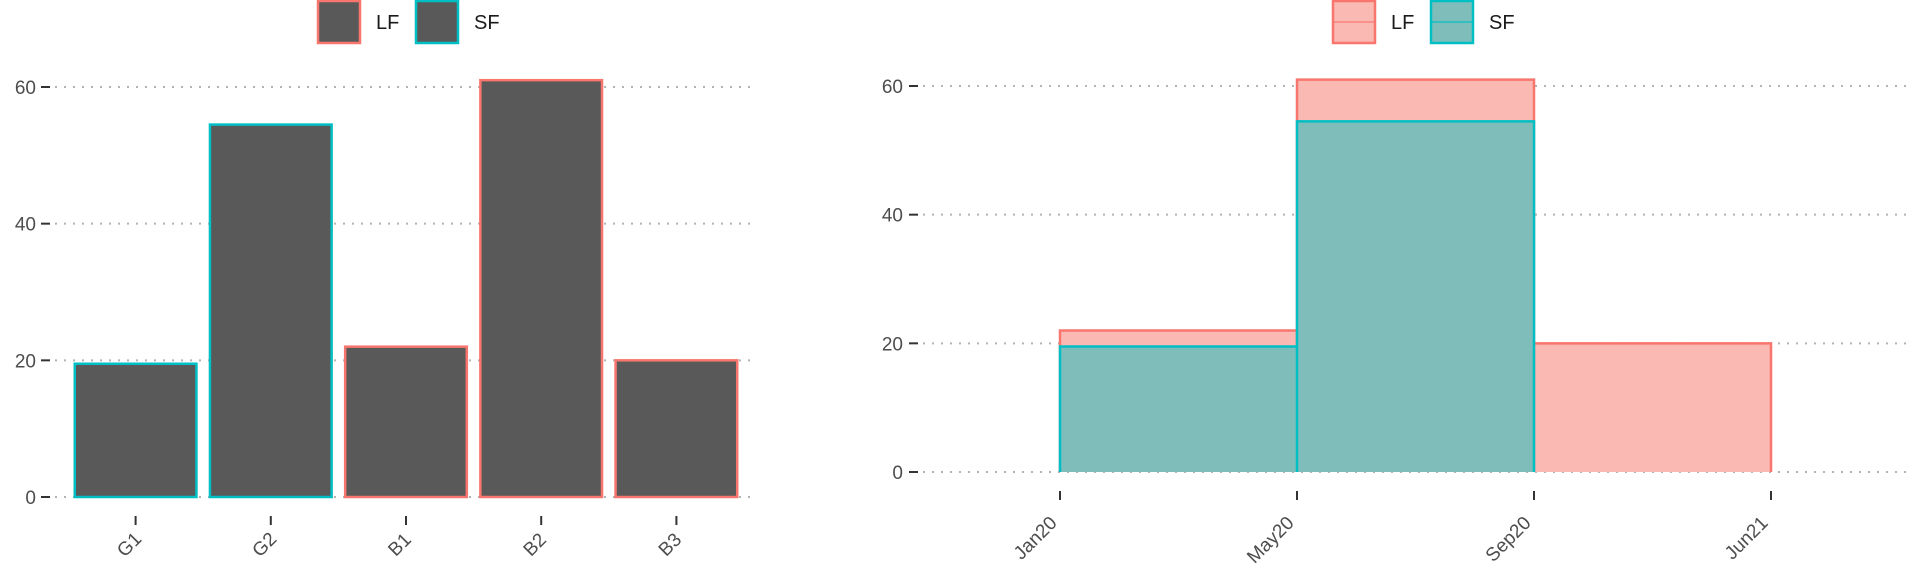  I want to click on x-tick-label: Jun21, so click(1746, 538).